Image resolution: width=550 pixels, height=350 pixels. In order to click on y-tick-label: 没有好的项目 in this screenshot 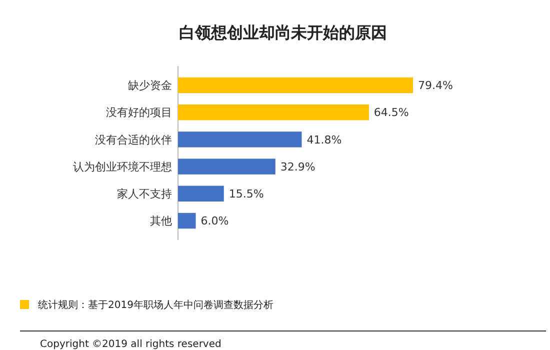, I will do `click(139, 113)`.